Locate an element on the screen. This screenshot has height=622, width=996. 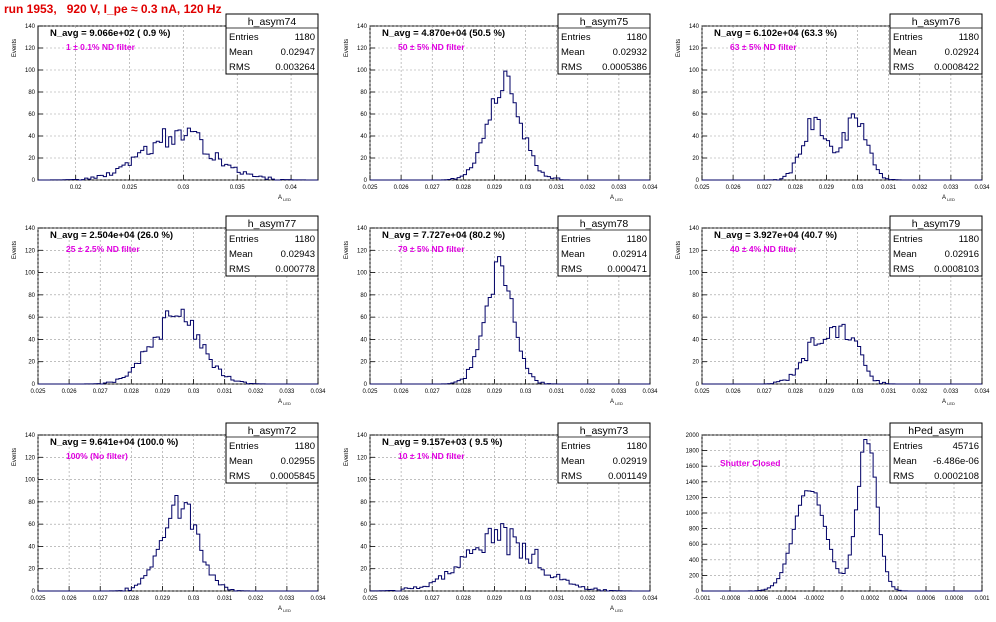
run-title: run 1953, 920 V, I_pe ≈ 0.3 nA, 120 Hz is located at coordinates (113, 9).